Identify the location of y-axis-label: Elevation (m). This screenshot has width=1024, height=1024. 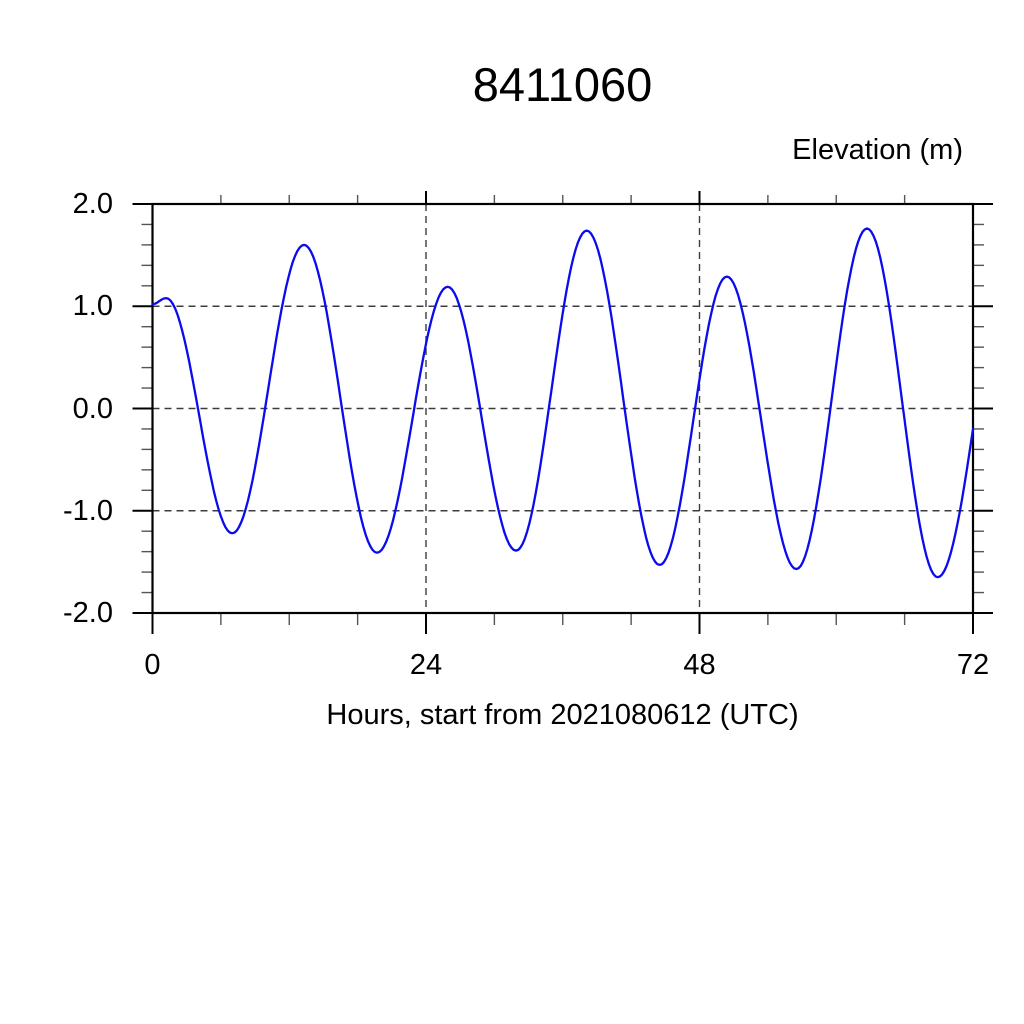
(877, 150).